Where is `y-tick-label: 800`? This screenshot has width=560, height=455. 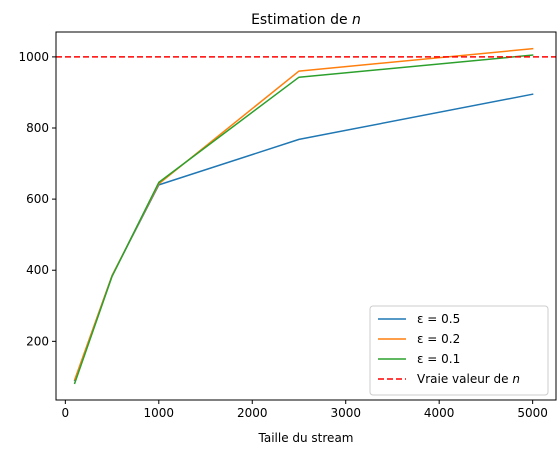
y-tick-label: 800 is located at coordinates (37, 128).